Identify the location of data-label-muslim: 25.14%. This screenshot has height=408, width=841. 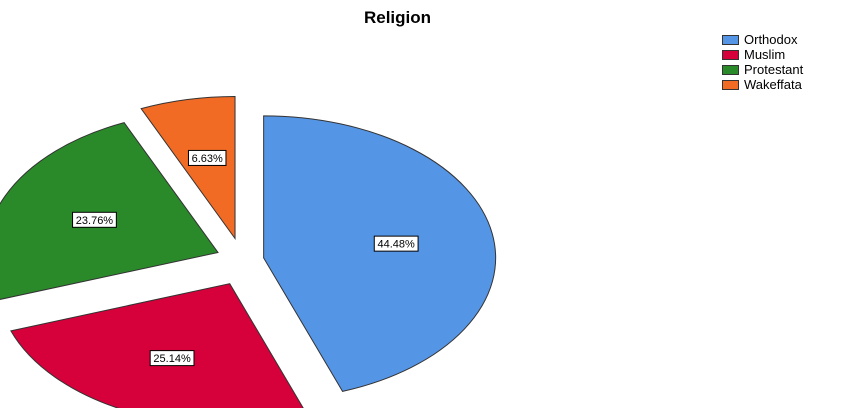
(172, 358).